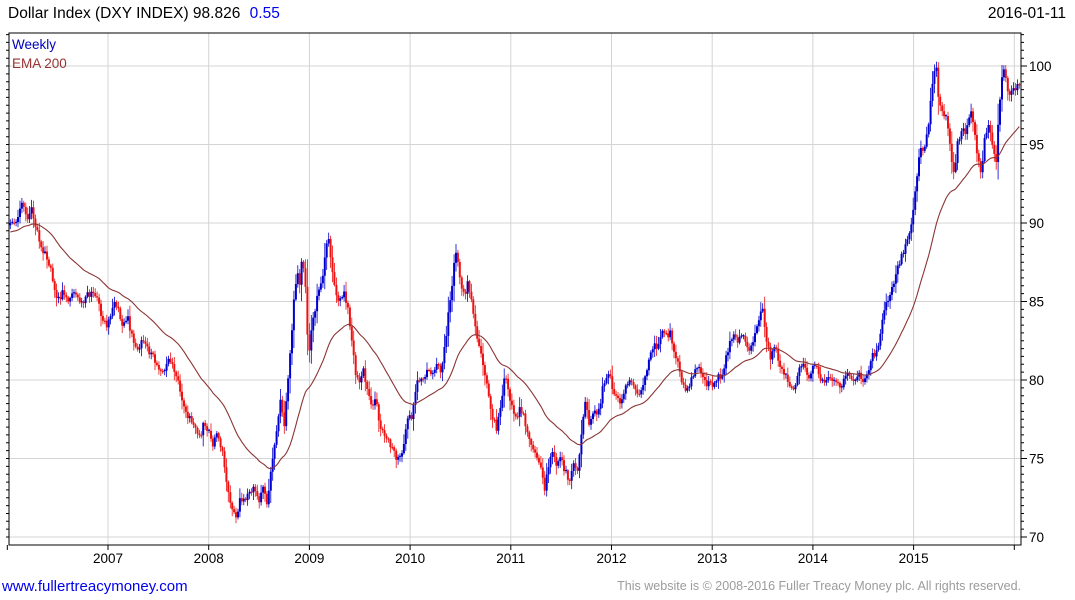 This screenshot has width=1075, height=600. I want to click on legend-ema-200: EMA 200, so click(39, 63).